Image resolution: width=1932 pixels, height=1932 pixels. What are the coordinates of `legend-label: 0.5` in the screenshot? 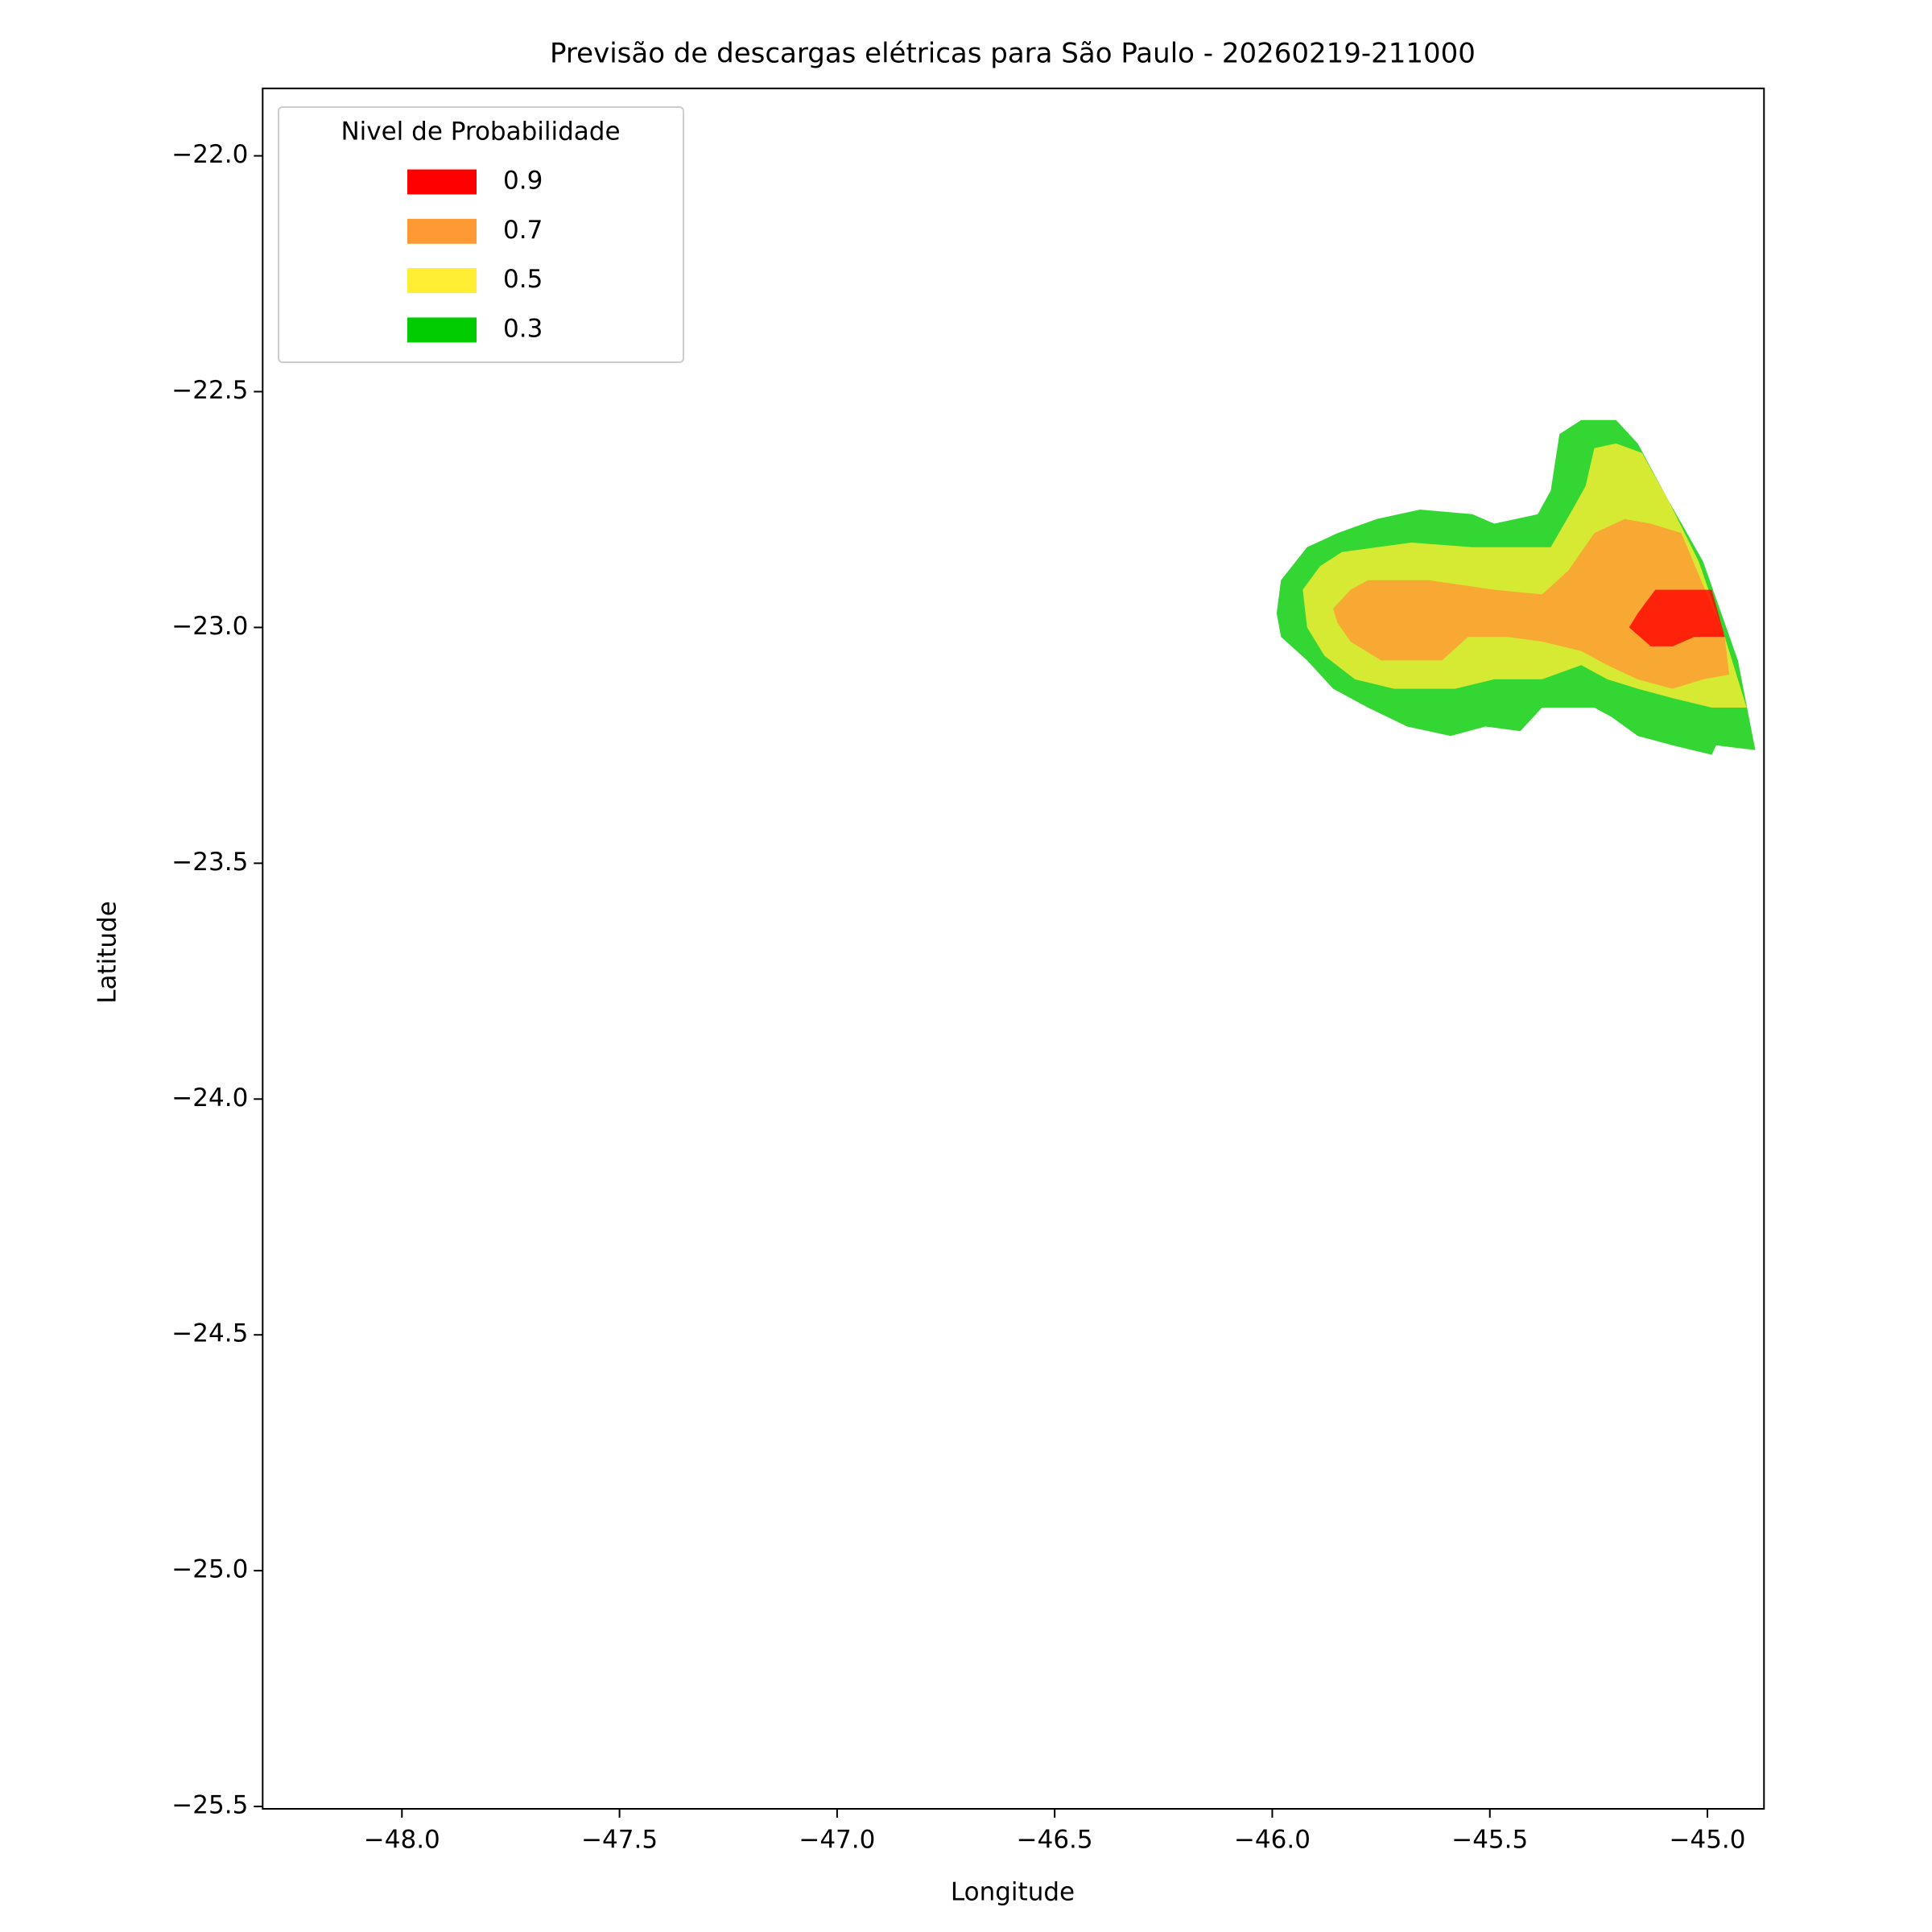 It's located at (523, 279).